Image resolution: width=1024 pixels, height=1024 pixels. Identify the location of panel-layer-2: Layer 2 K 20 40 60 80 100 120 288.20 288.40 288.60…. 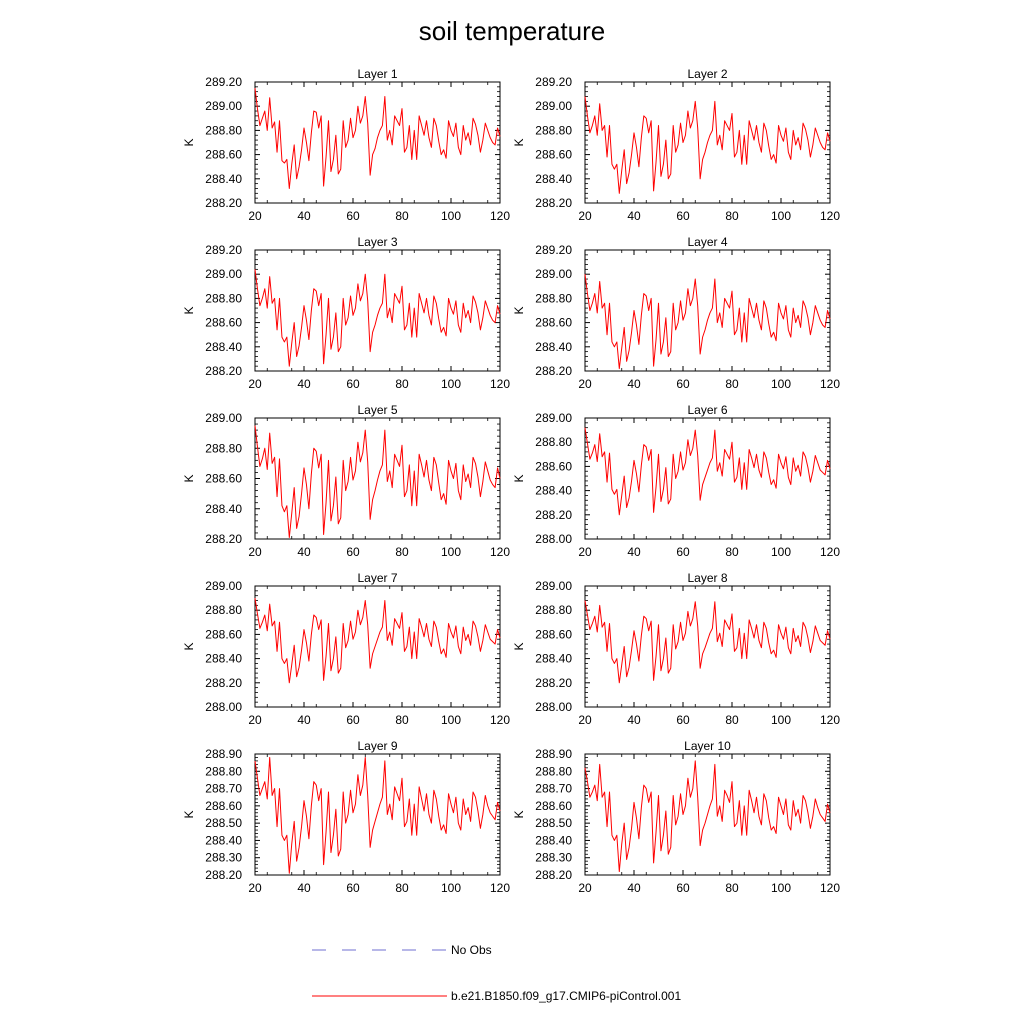
(676, 145).